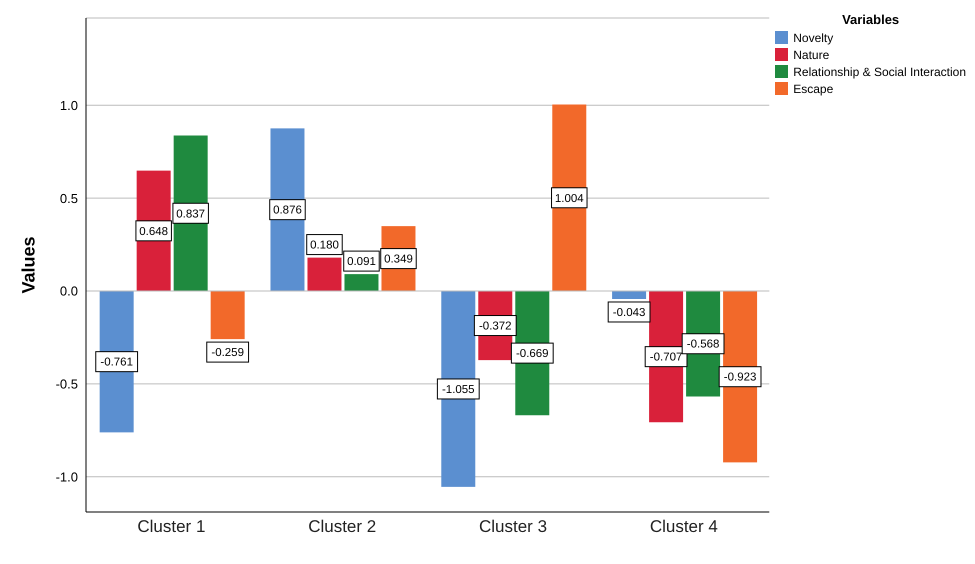 The height and width of the screenshot is (564, 975). What do you see at coordinates (342, 526) in the screenshot?
I see `x-tick-label: Cluster 2` at bounding box center [342, 526].